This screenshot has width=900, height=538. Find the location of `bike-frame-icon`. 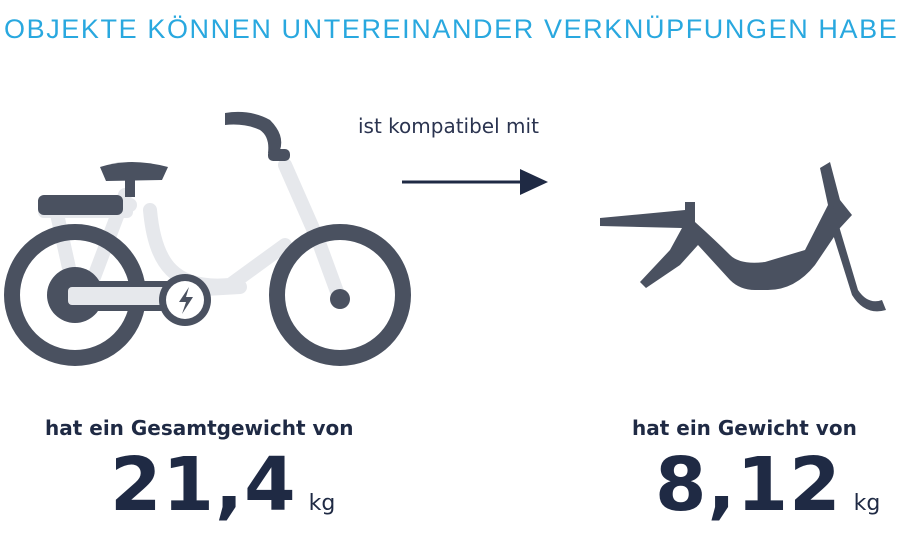

bike-frame-icon is located at coordinates (743, 237).